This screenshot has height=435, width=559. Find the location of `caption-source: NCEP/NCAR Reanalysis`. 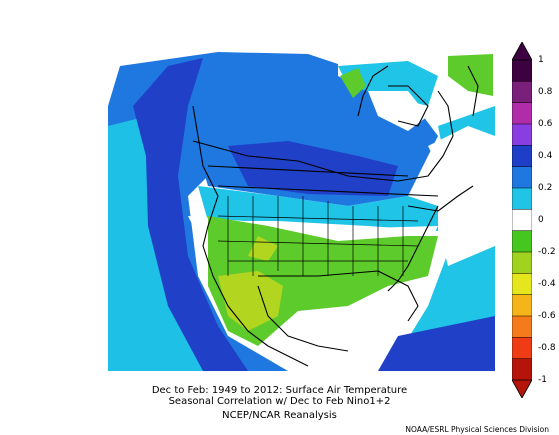

caption-source: NCEP/NCAR Reanalysis is located at coordinates (279, 415).